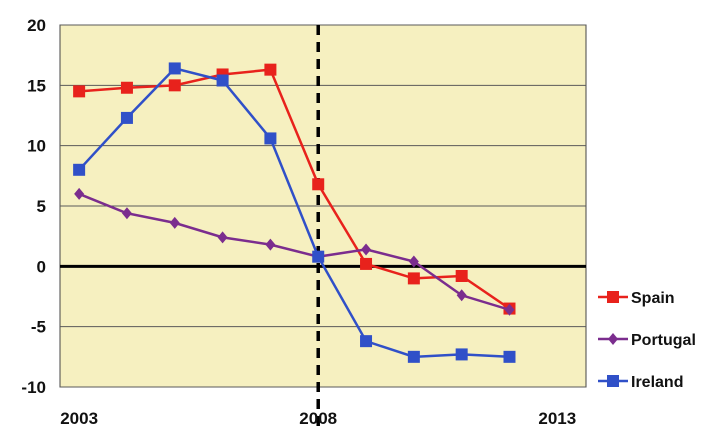  I want to click on y-tick-label: 5, so click(41, 206).